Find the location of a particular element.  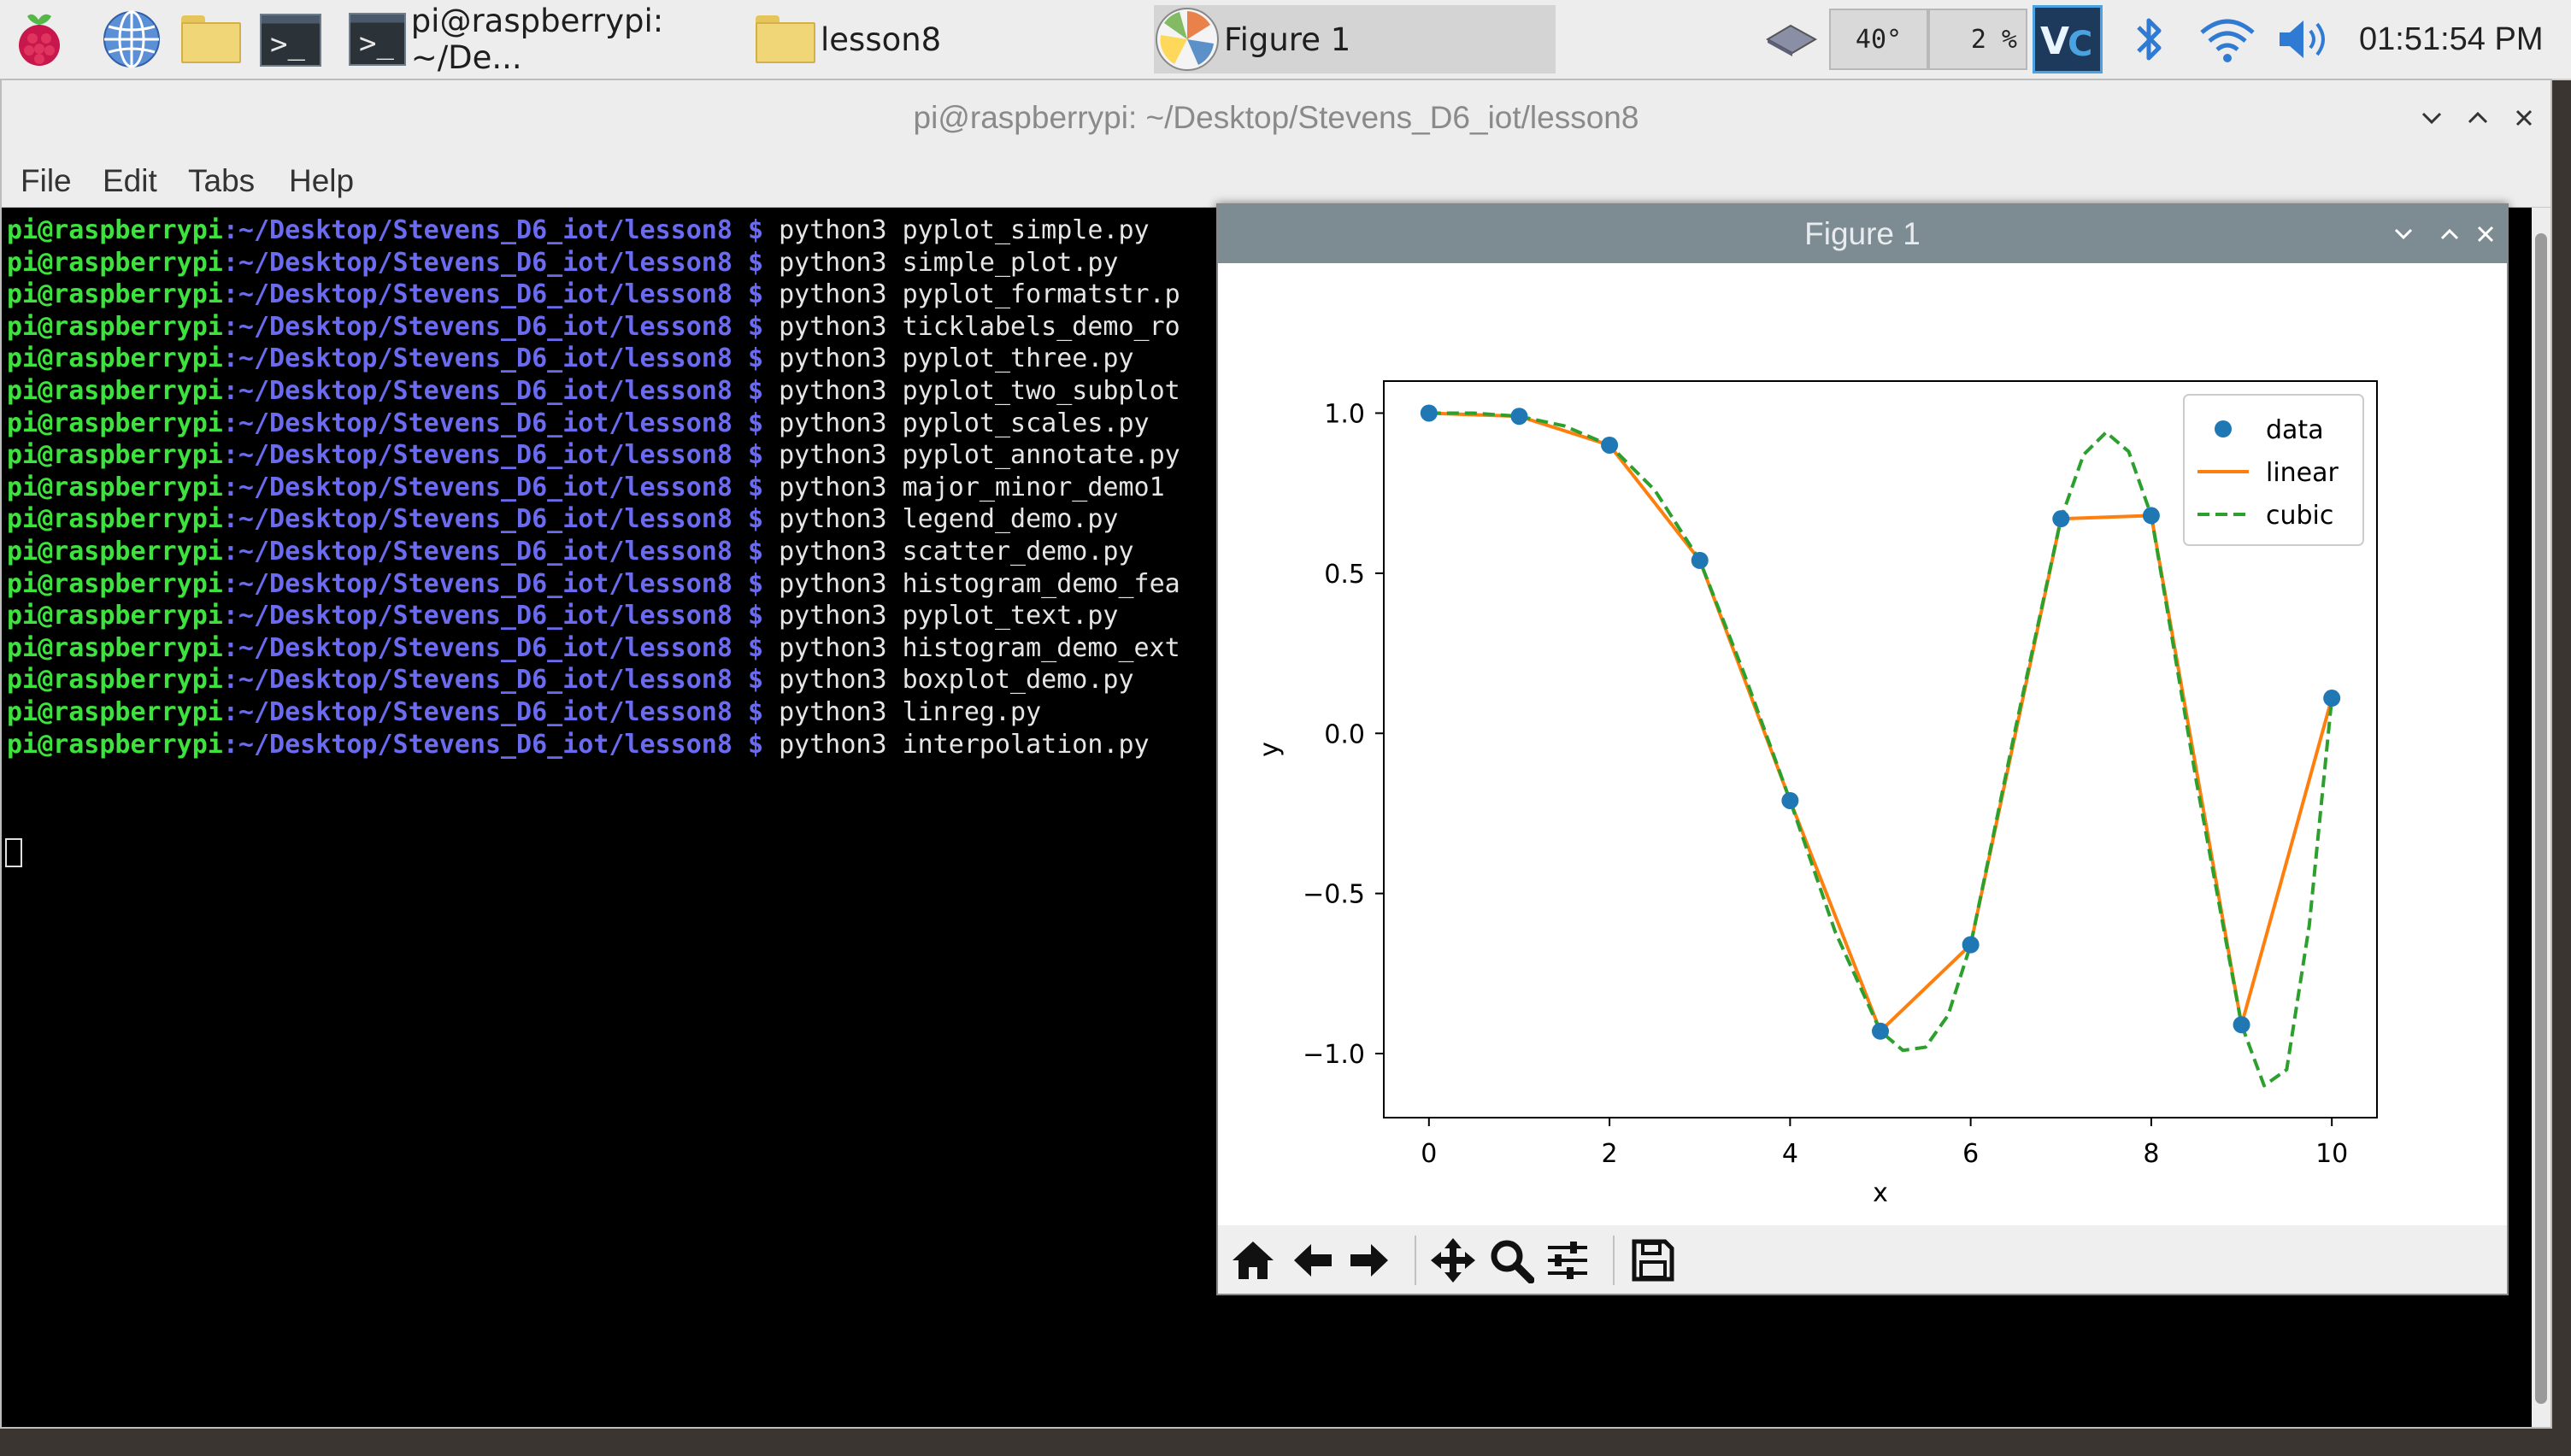

command-text: python3 histogram_demo_fea is located at coordinates (979, 583).